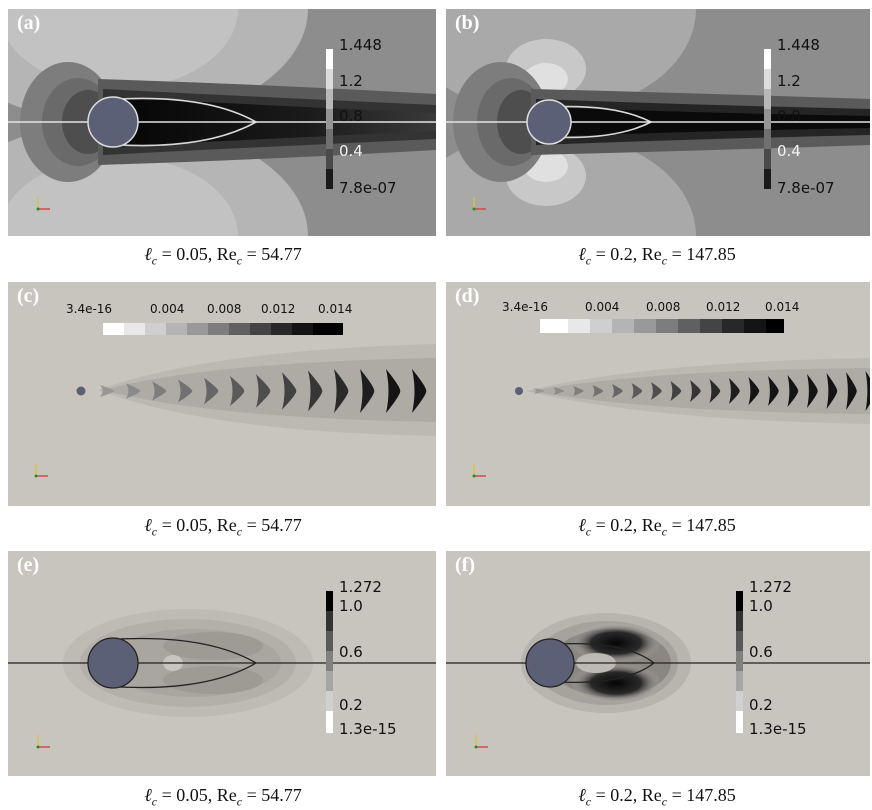 This screenshot has height=810, width=872. I want to click on velocity-field-b, so click(658, 122).